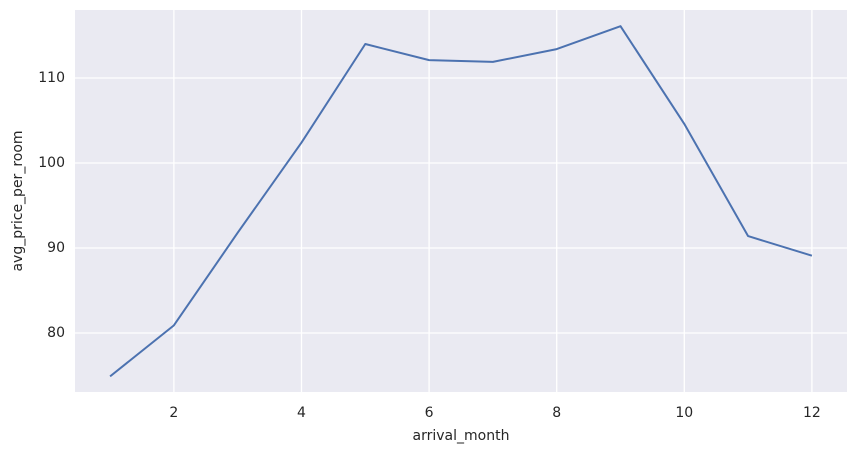 The image size is (859, 454). I want to click on y-tick-label: 110, so click(51, 78).